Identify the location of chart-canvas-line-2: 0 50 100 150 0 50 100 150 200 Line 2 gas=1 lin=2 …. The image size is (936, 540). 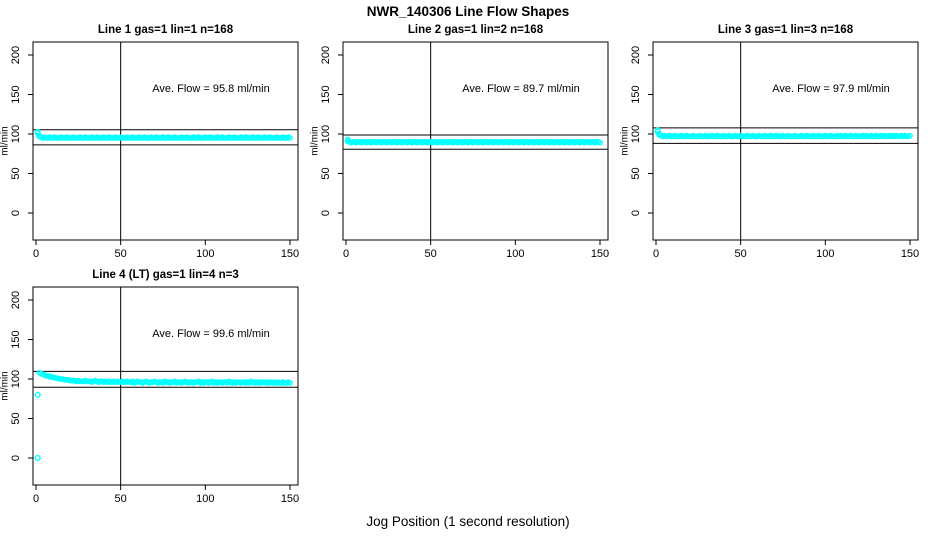
(460, 142).